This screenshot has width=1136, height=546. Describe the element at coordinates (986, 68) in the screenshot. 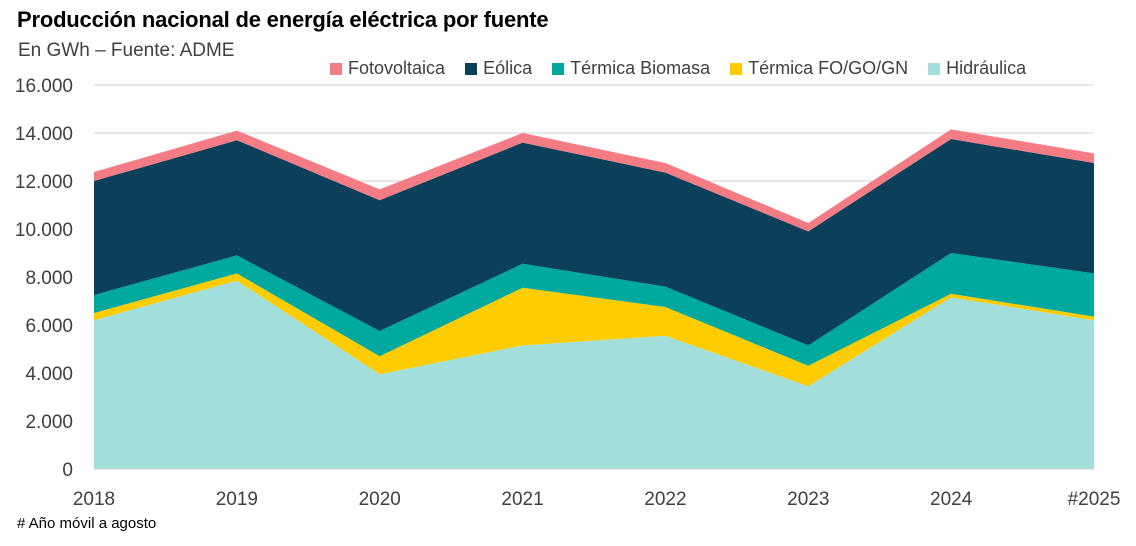

I see `legend-label: Hidráulica` at that location.